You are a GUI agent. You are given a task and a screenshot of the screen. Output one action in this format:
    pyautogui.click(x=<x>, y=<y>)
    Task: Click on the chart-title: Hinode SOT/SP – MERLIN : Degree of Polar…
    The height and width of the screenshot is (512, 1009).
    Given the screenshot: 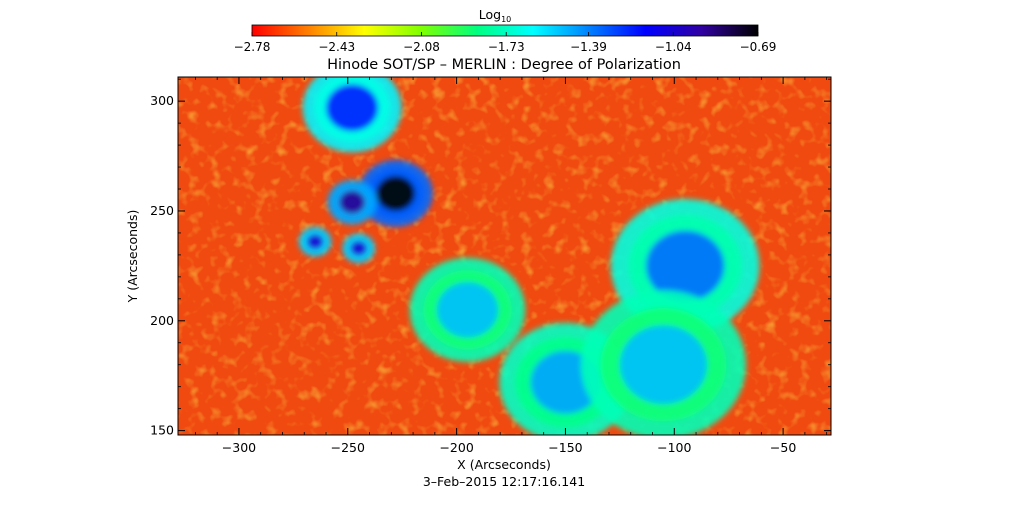 What is the action you would take?
    pyautogui.click(x=504, y=65)
    